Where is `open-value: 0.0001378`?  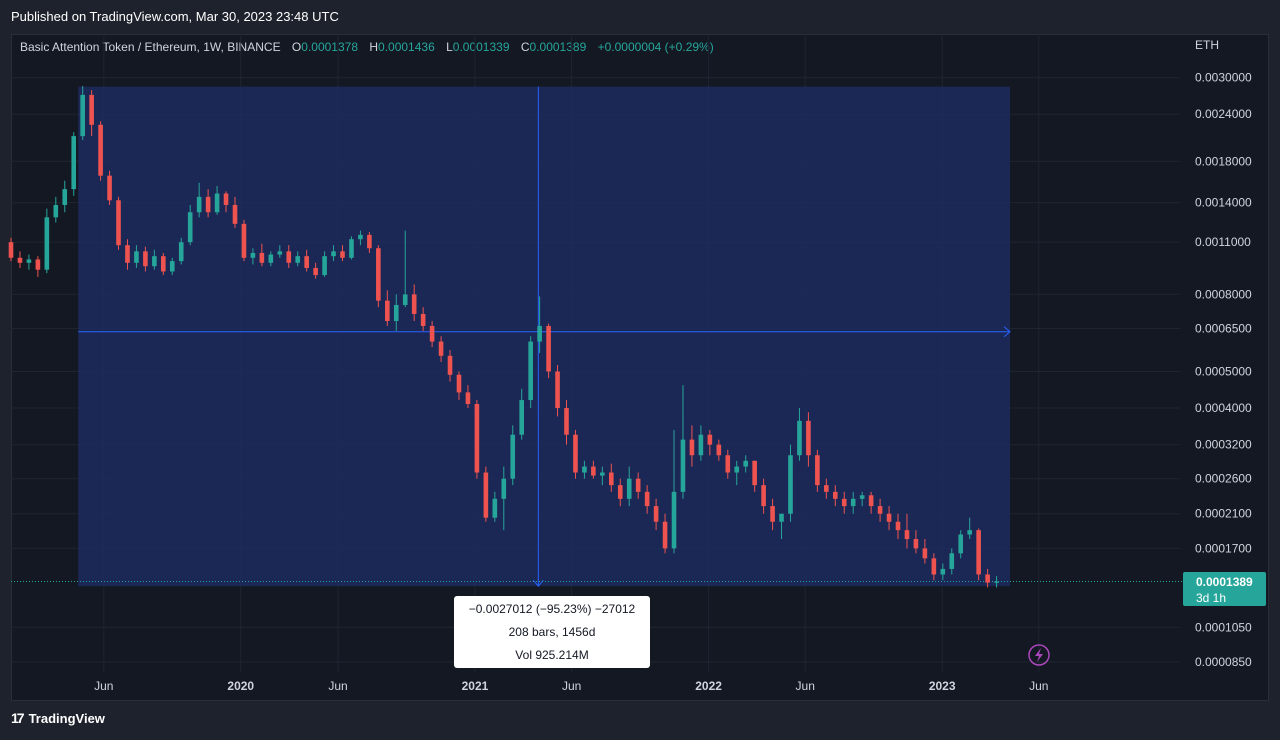 open-value: 0.0001378 is located at coordinates (329, 47).